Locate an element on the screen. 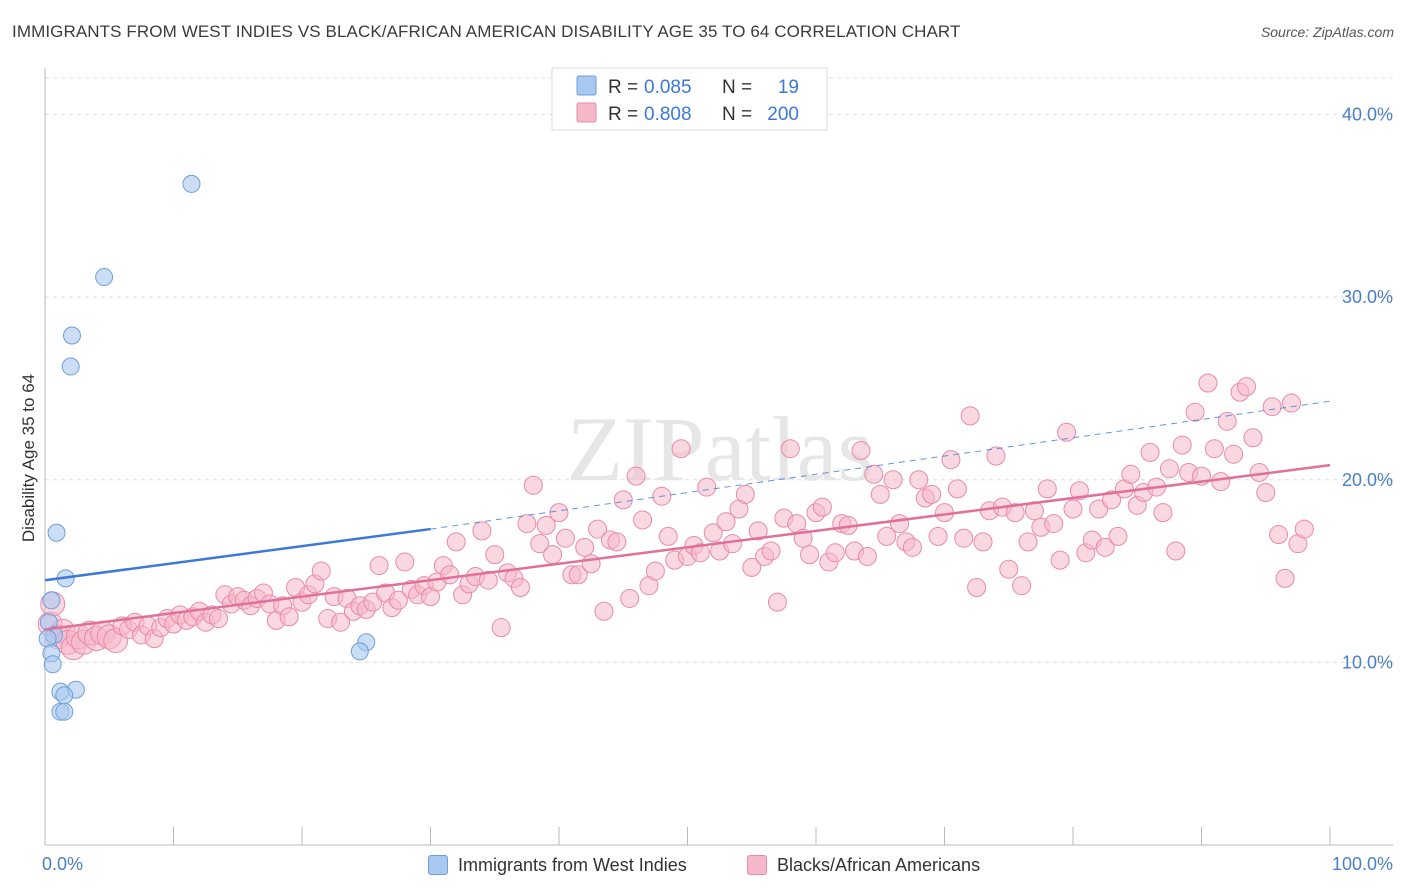 The image size is (1406, 892). y-tick-label: 20.0% is located at coordinates (1367, 480).